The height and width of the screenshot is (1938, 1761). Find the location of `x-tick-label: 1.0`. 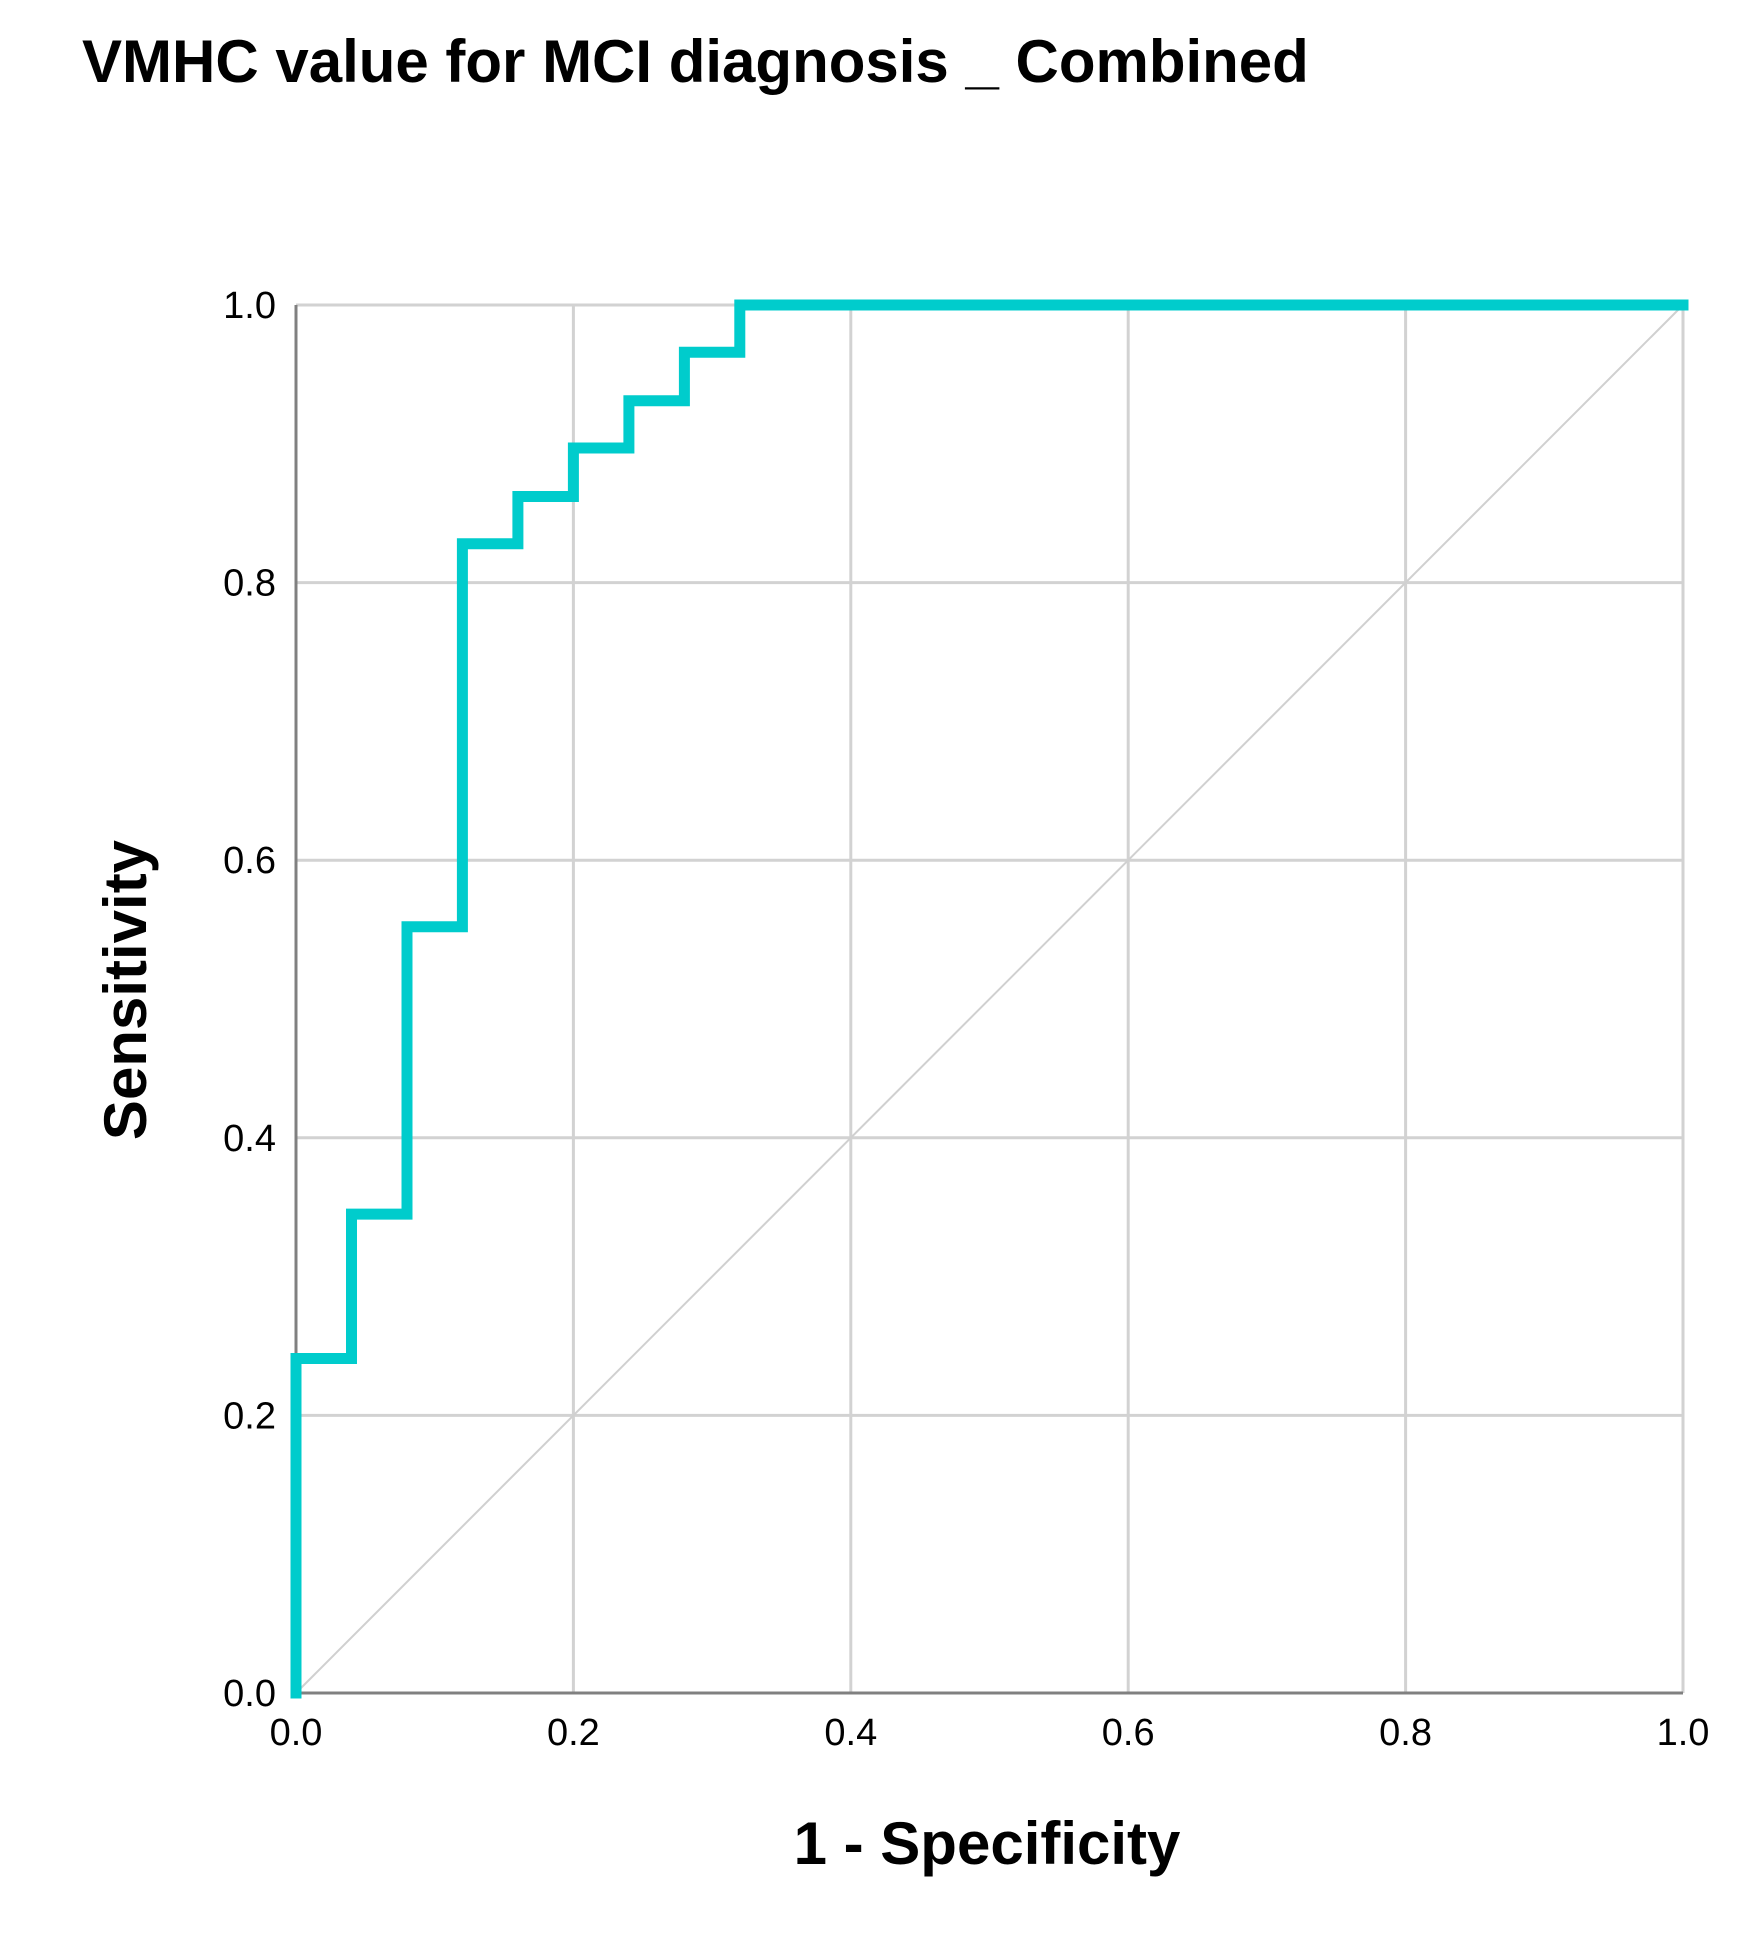

x-tick-label: 1.0 is located at coordinates (1683, 1733).